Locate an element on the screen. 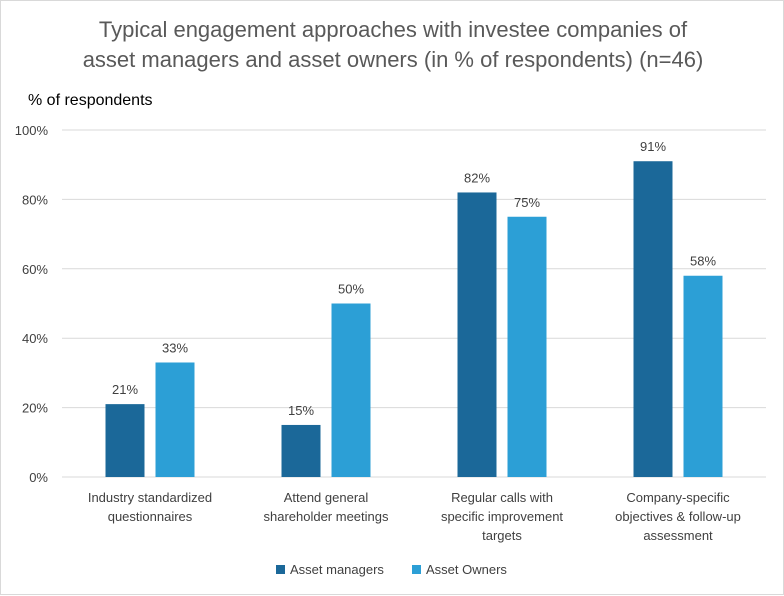 The height and width of the screenshot is (596, 784). y-tick-label: 40% is located at coordinates (35, 338).